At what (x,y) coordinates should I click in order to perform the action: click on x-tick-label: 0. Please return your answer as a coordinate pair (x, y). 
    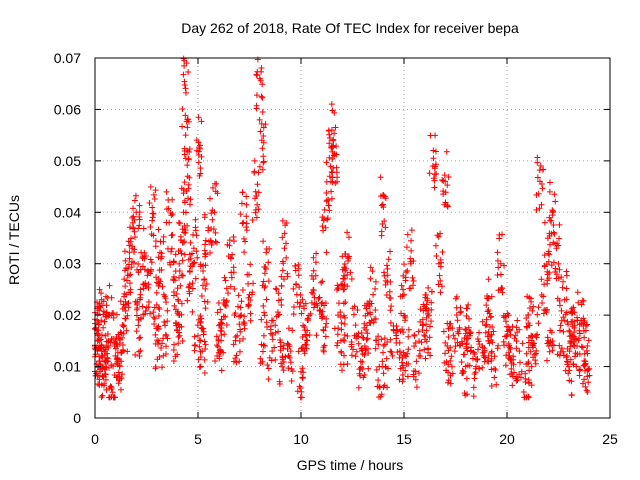
    Looking at the image, I should click on (95, 439).